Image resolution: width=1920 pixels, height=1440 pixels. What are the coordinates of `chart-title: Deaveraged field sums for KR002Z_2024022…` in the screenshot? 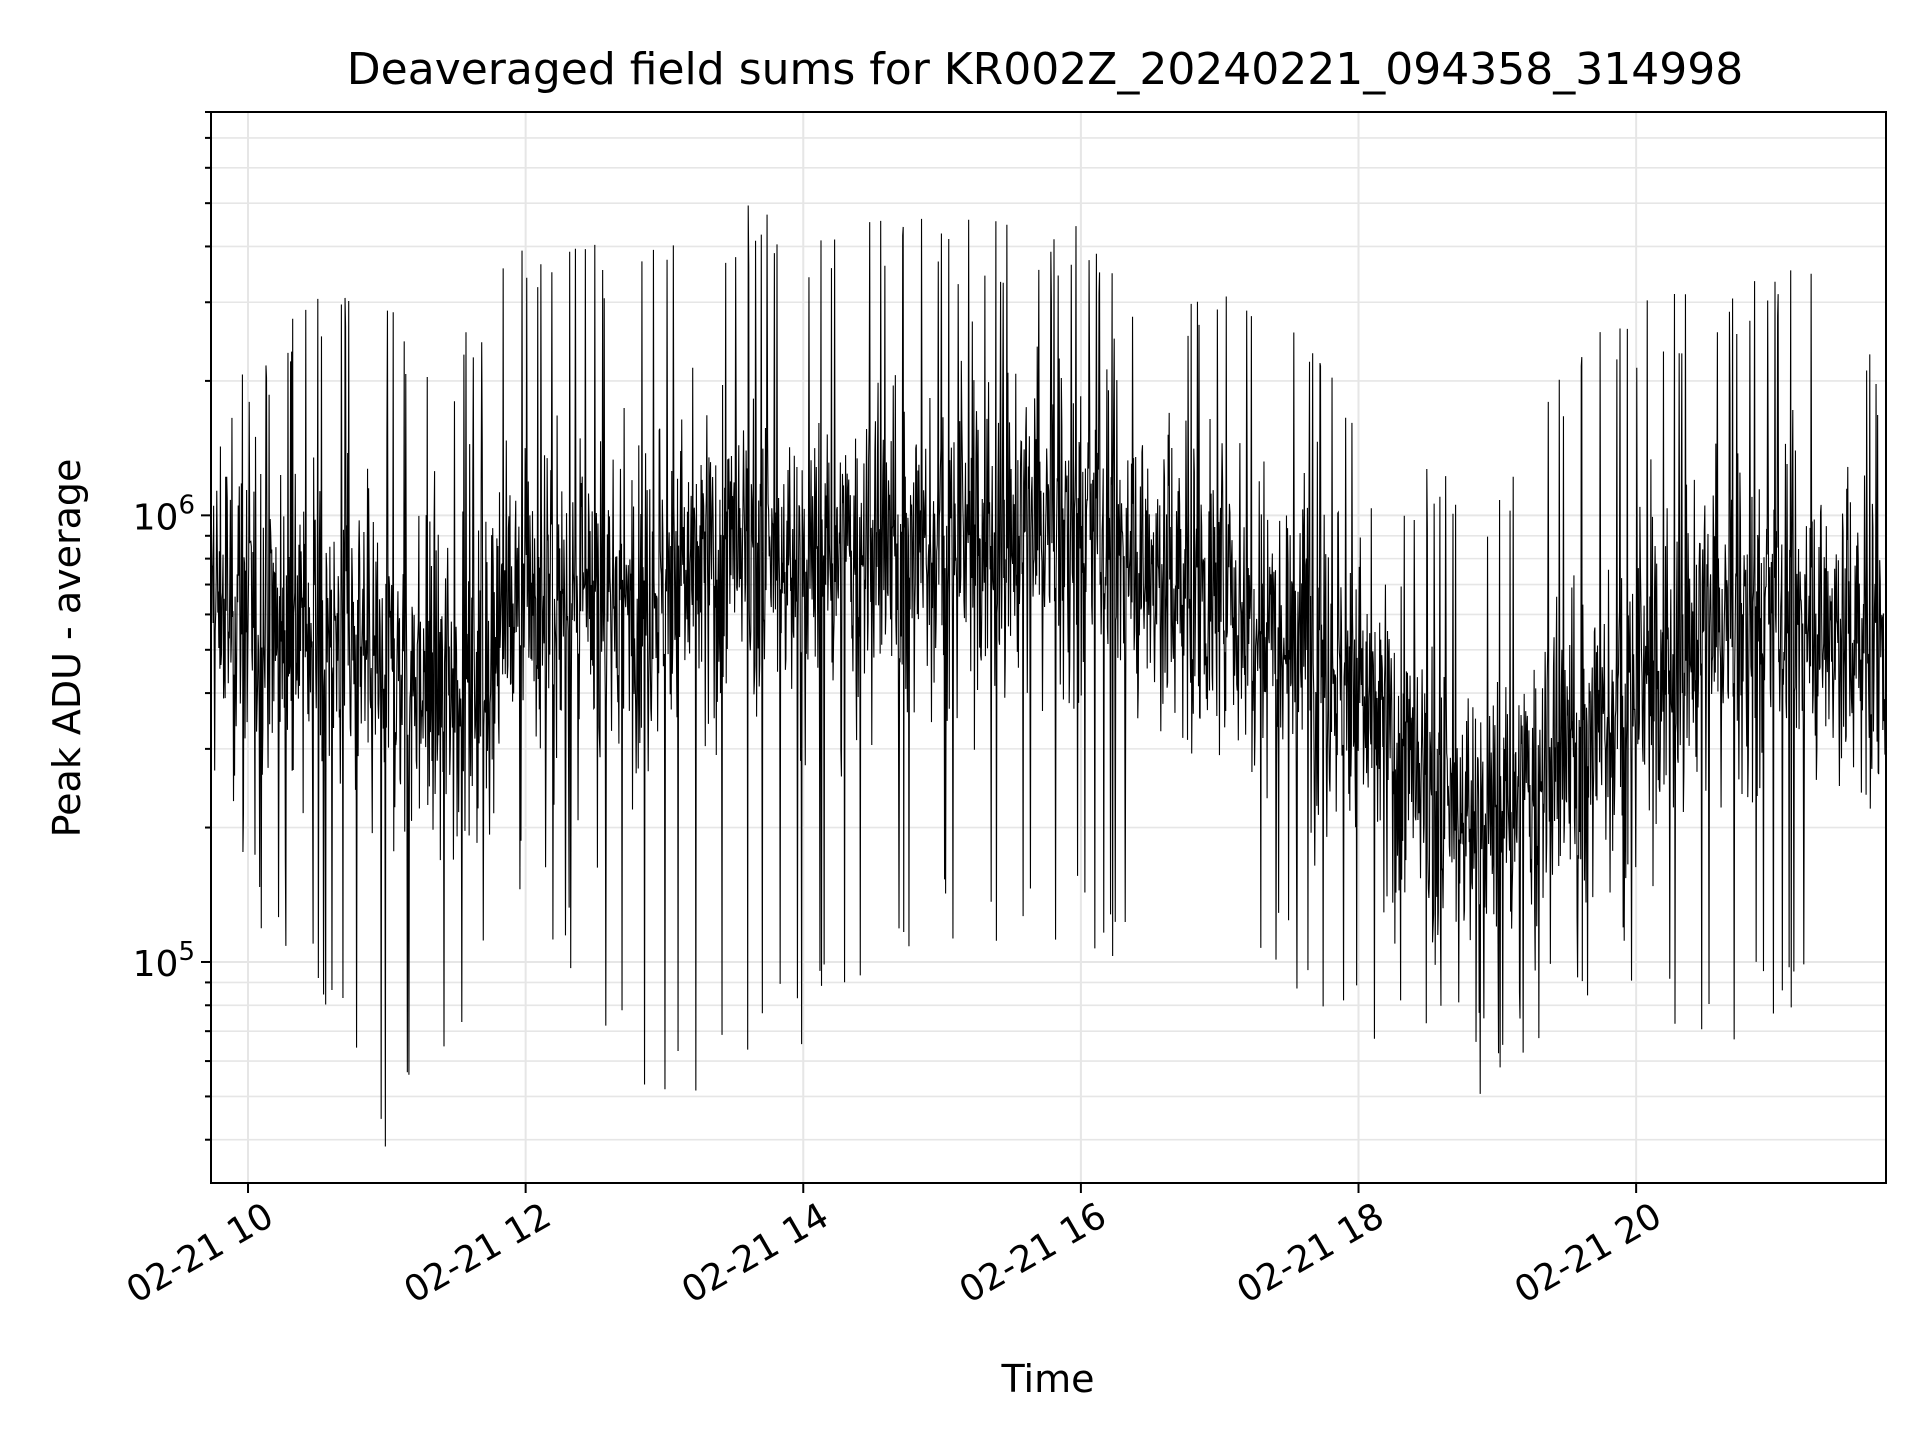 It's located at (1045, 69).